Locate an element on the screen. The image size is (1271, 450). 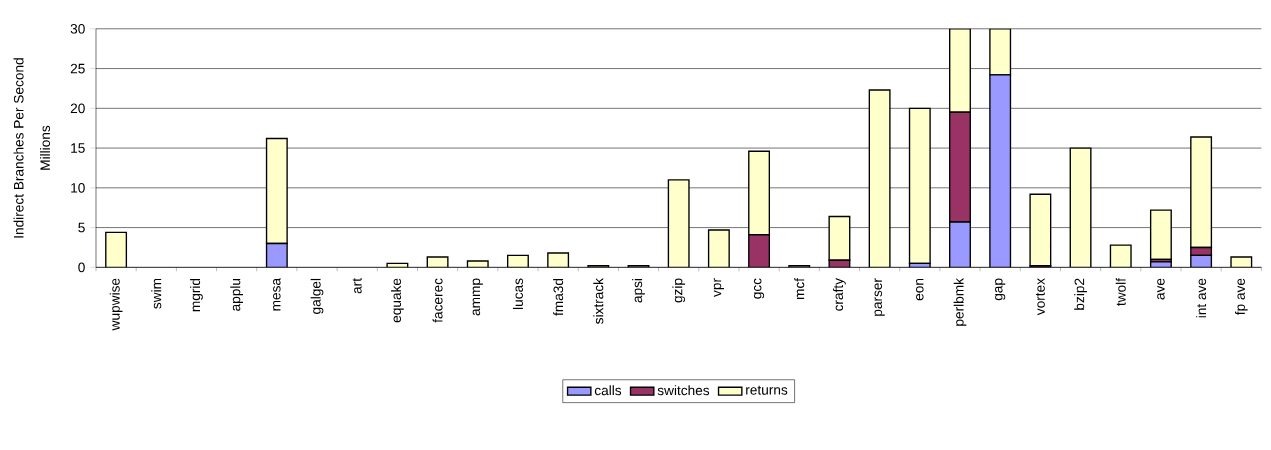
legend-label: returns is located at coordinates (767, 390).